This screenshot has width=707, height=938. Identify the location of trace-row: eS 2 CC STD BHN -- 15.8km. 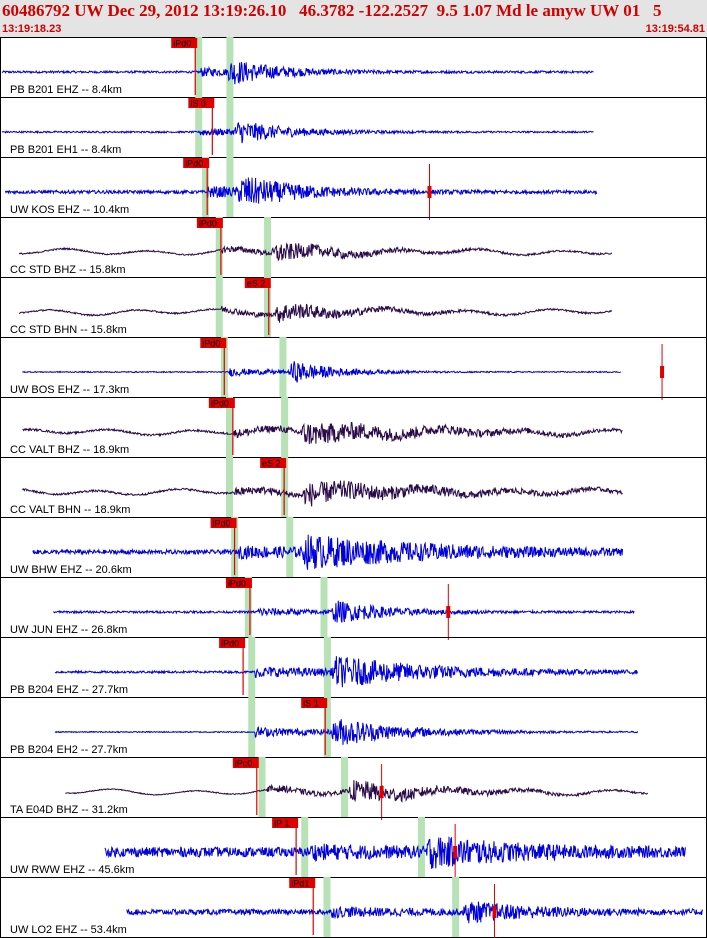
(353, 307).